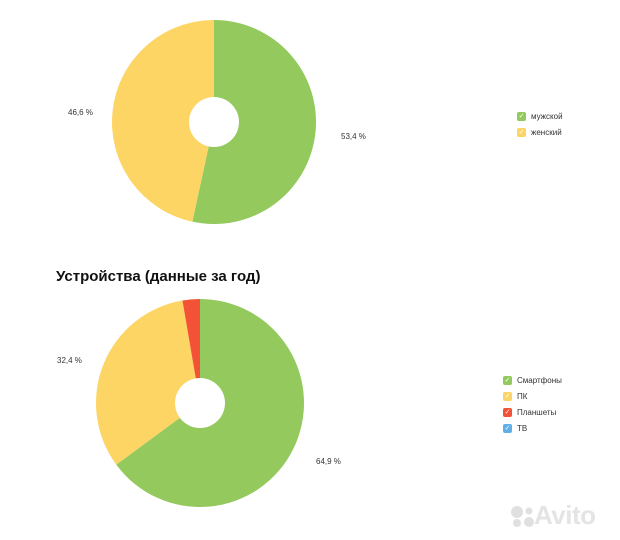 The height and width of the screenshot is (540, 620). Describe the element at coordinates (539, 380) in the screenshot. I see `legend-label: Смартфоны` at that location.